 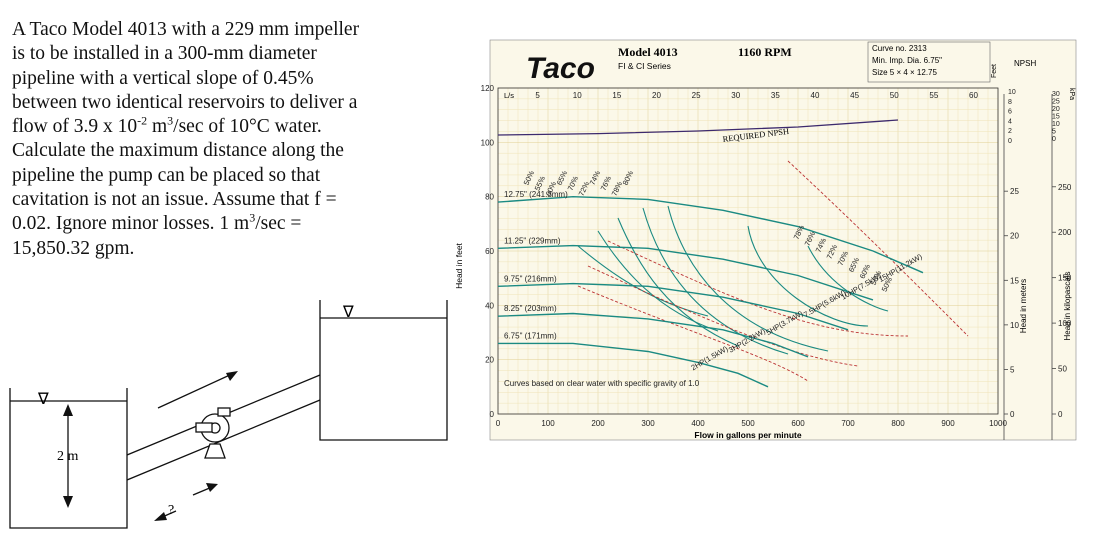 I want to click on y-tick-label: 120, so click(x=488, y=88).